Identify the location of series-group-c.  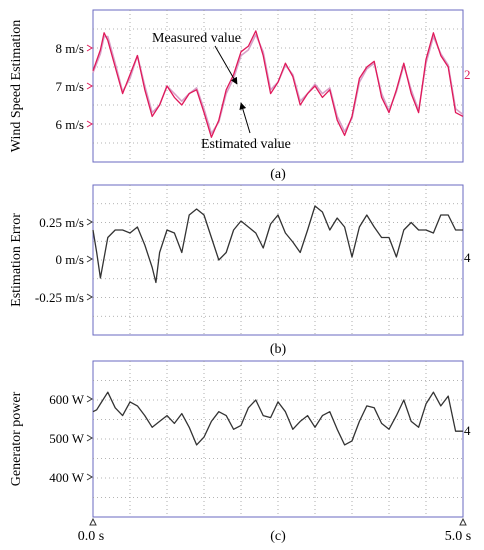
(277, 418).